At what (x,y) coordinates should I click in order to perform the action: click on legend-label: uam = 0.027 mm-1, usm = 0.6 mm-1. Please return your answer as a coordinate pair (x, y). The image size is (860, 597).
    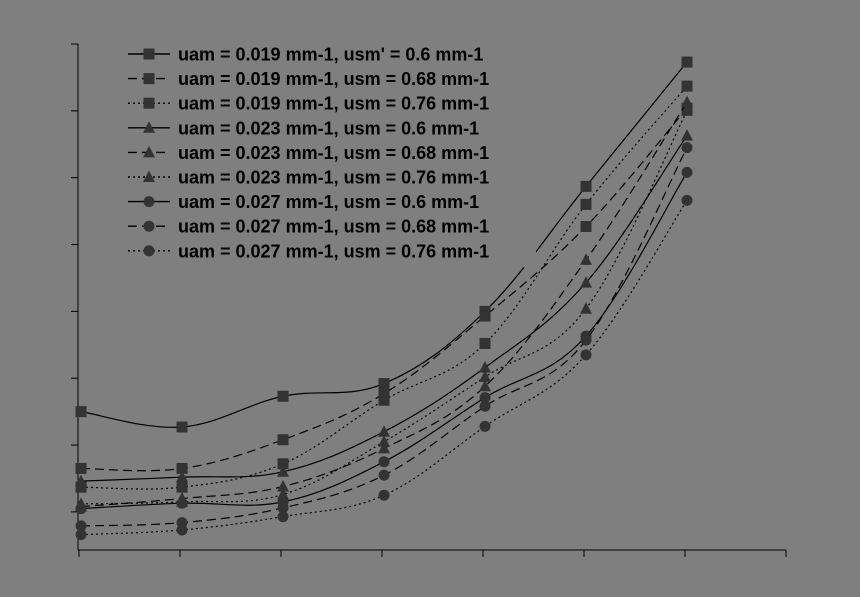
    Looking at the image, I should click on (328, 202).